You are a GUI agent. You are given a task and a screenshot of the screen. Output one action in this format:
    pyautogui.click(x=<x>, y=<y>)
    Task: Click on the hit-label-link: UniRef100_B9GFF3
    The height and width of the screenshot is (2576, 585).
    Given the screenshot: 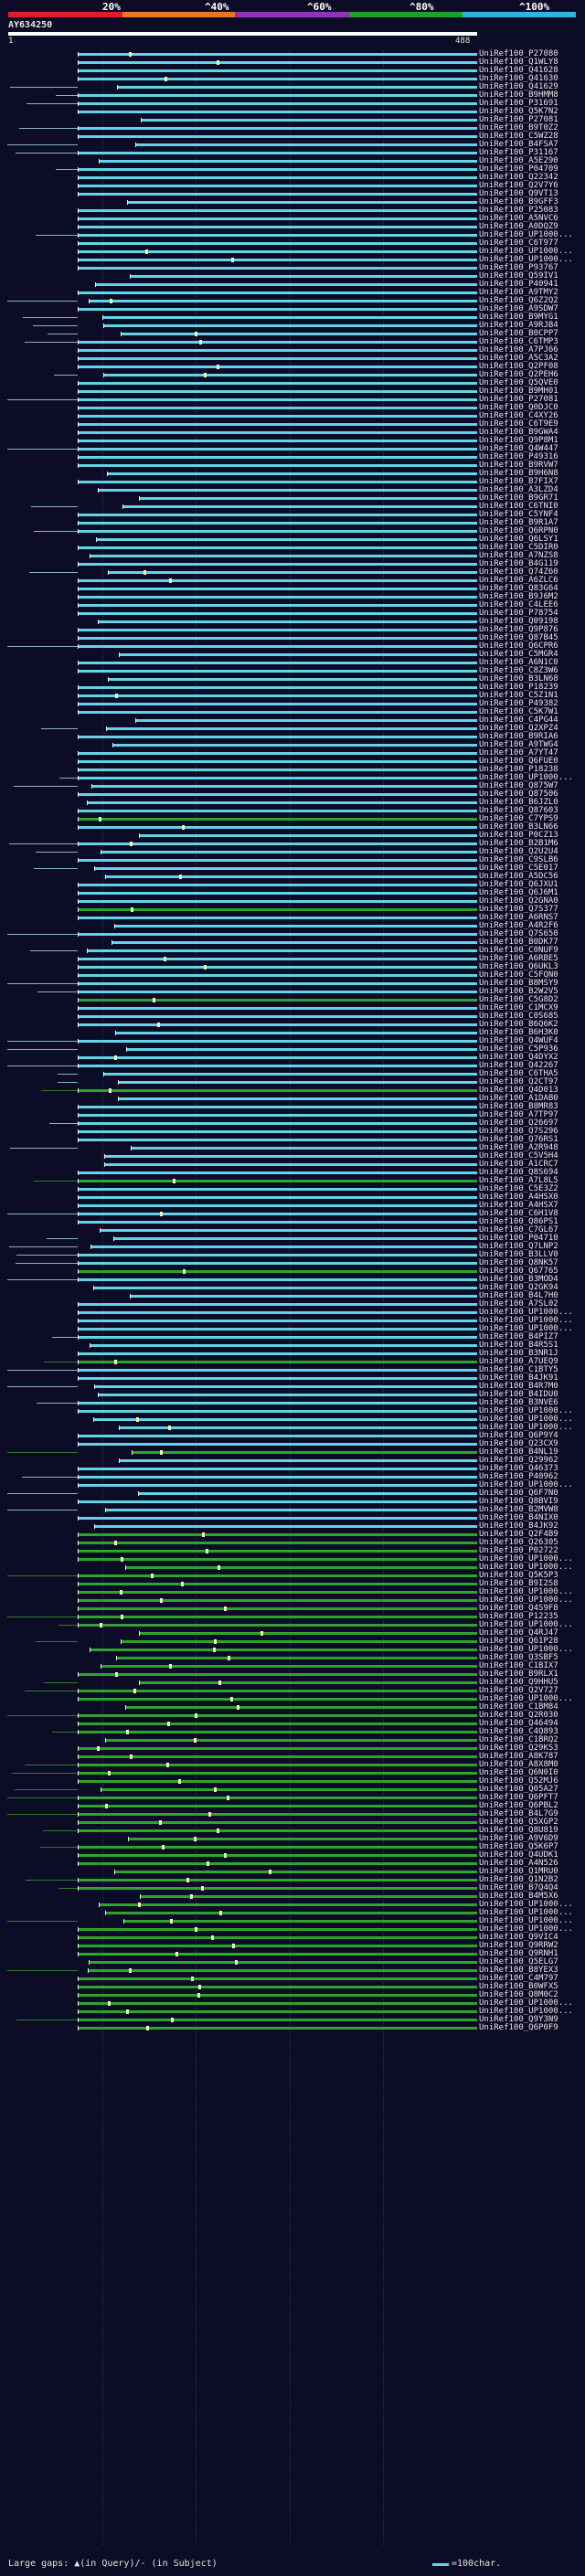 What is the action you would take?
    pyautogui.click(x=518, y=202)
    